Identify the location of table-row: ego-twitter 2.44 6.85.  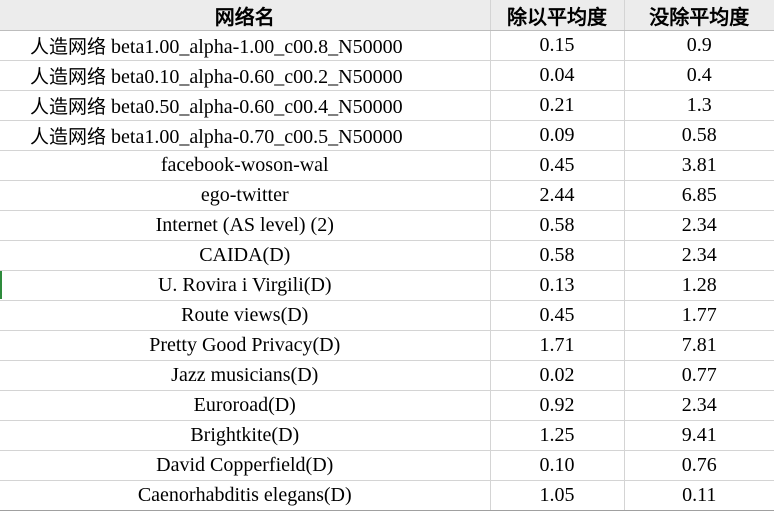
(387, 195).